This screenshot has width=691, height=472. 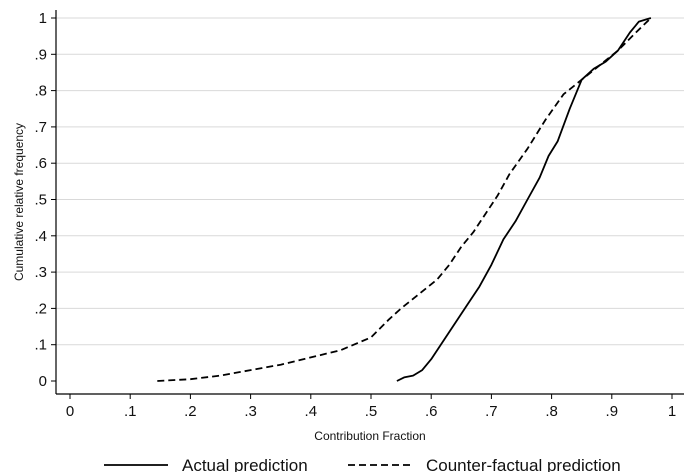 What do you see at coordinates (43, 381) in the screenshot?
I see `y-tick-label-0: 0` at bounding box center [43, 381].